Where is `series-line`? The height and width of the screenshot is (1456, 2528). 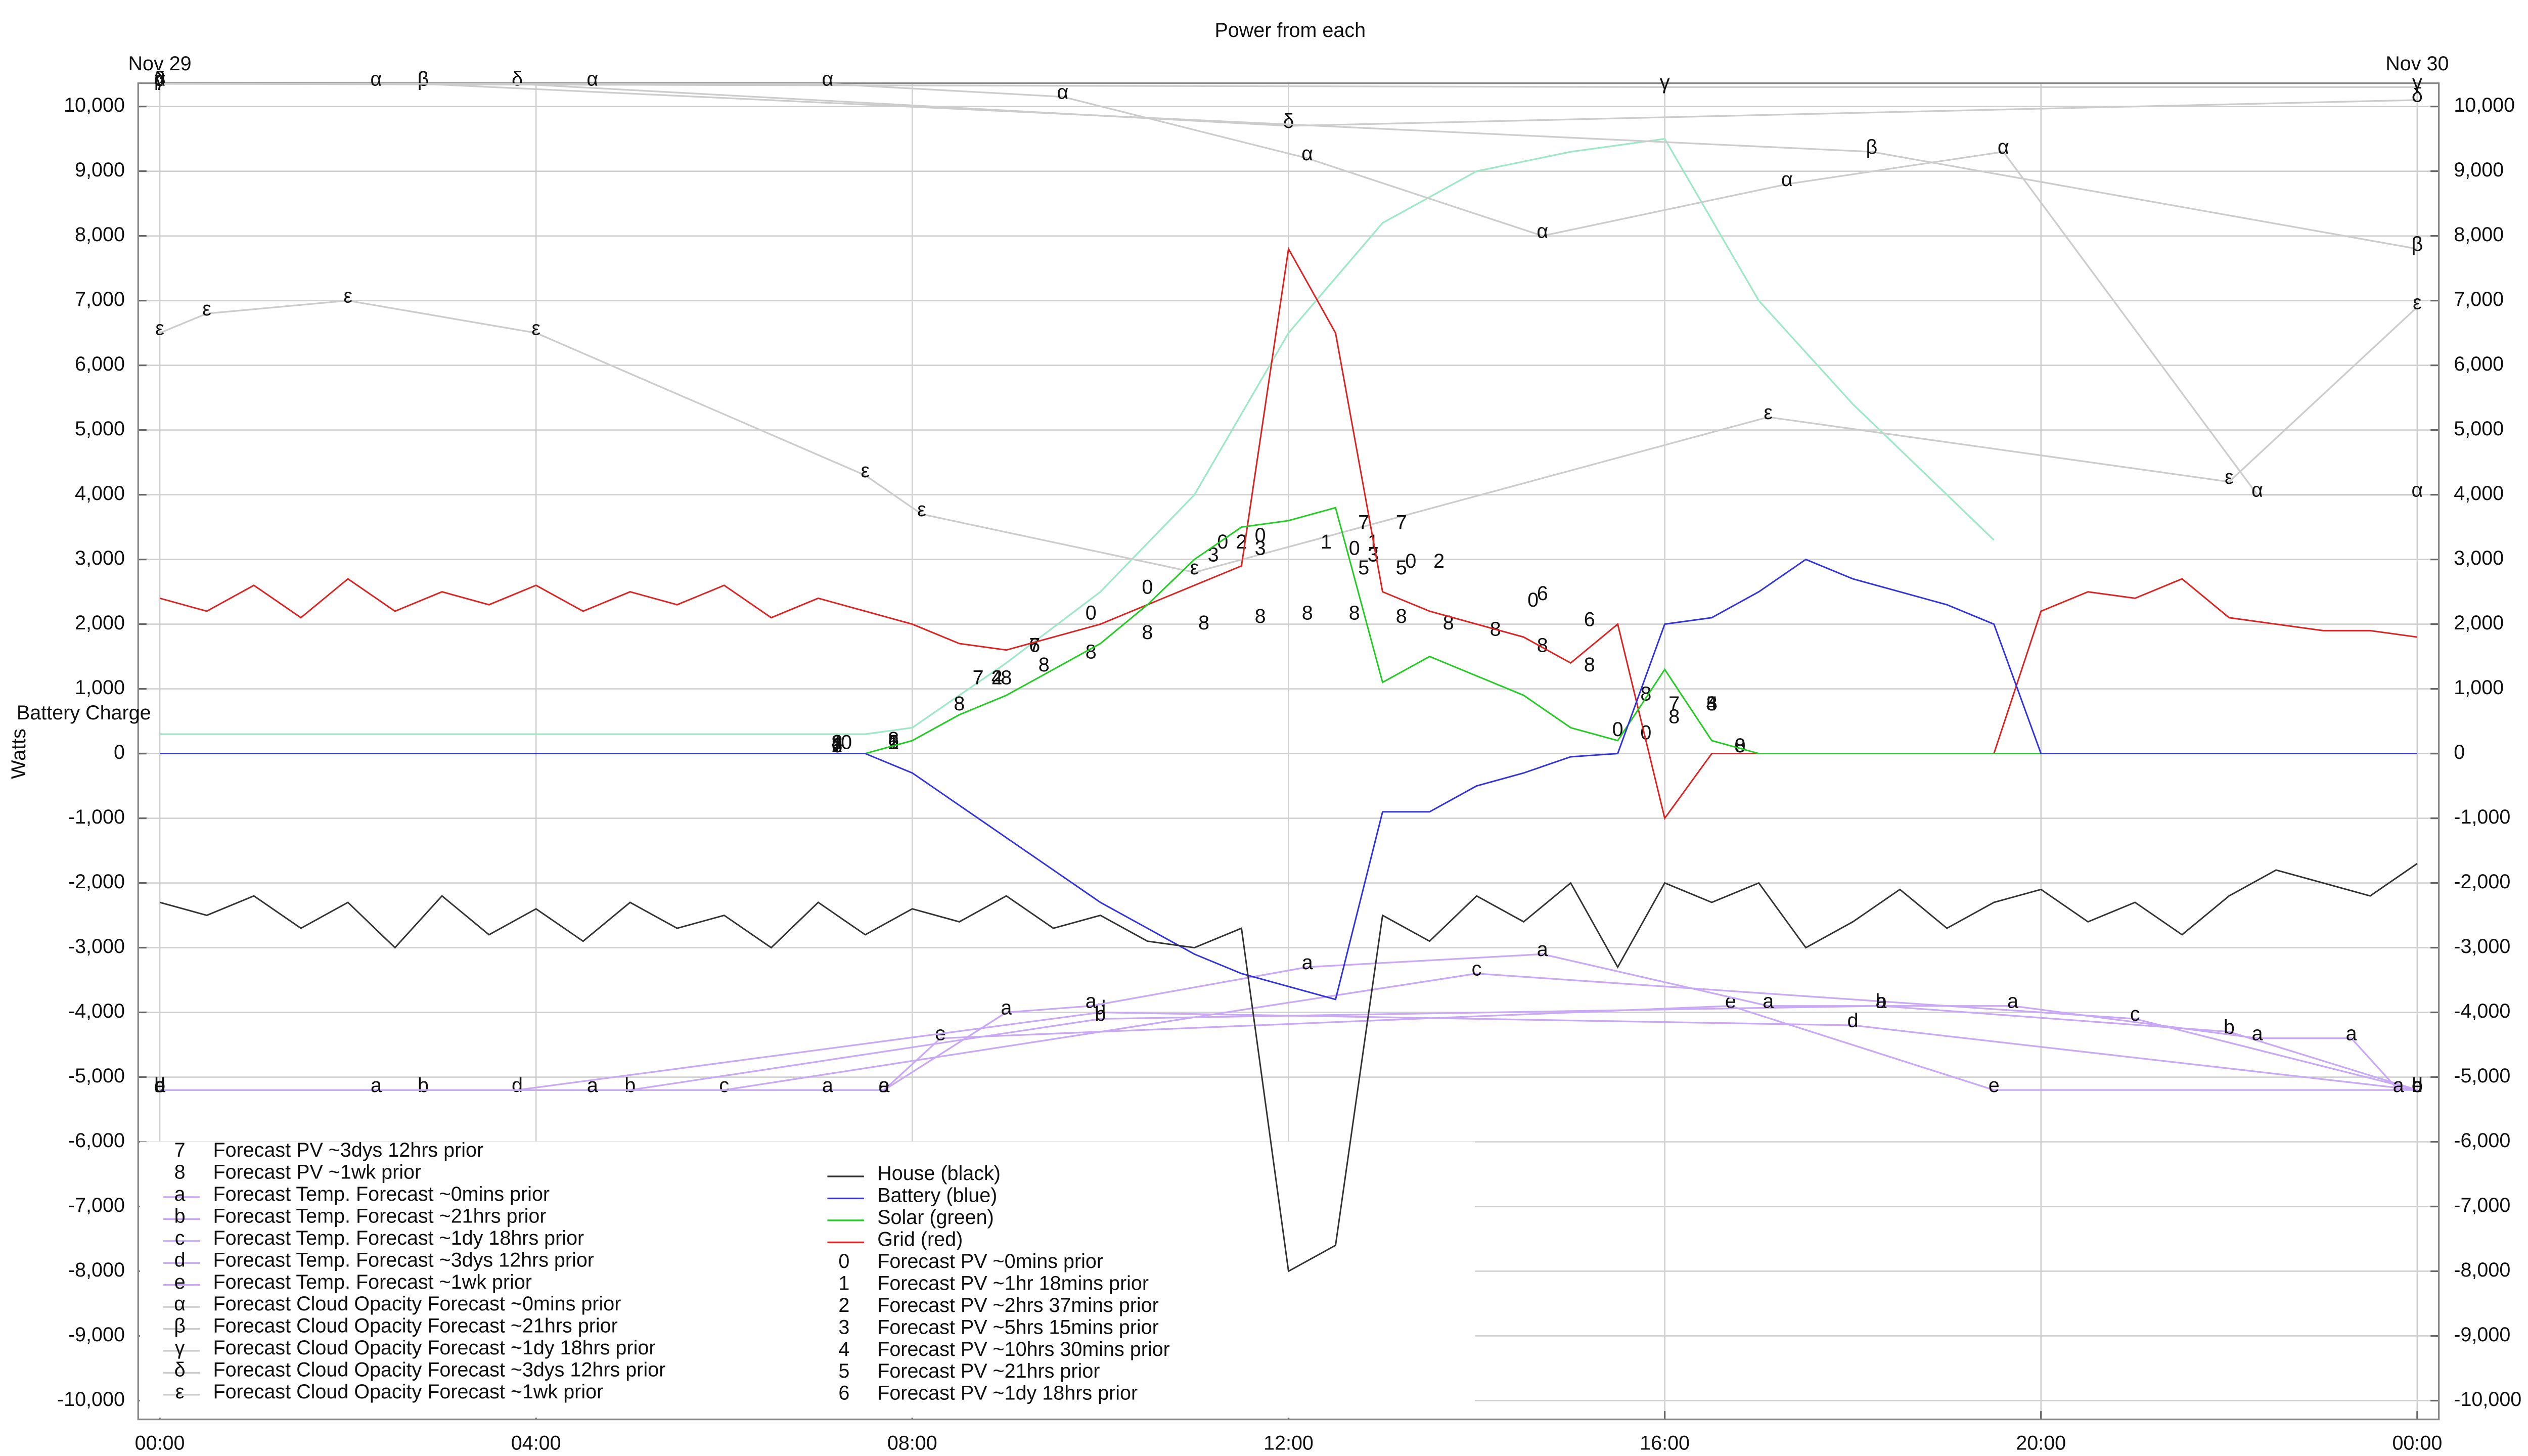
series-line is located at coordinates (1279, 1022).